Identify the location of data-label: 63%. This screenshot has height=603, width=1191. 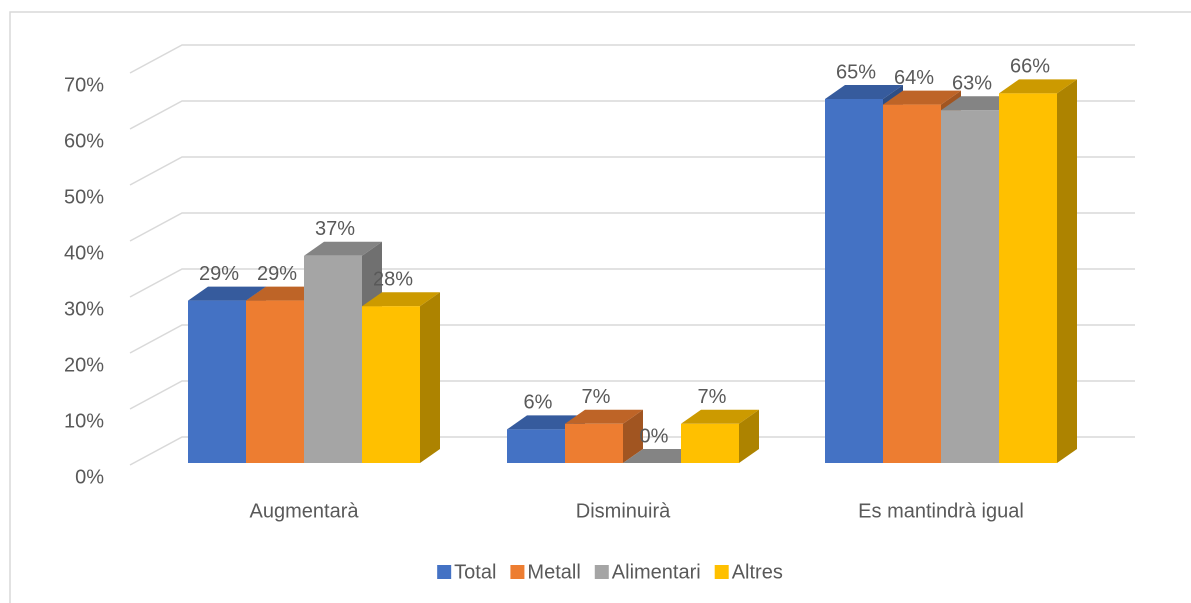
(972, 83).